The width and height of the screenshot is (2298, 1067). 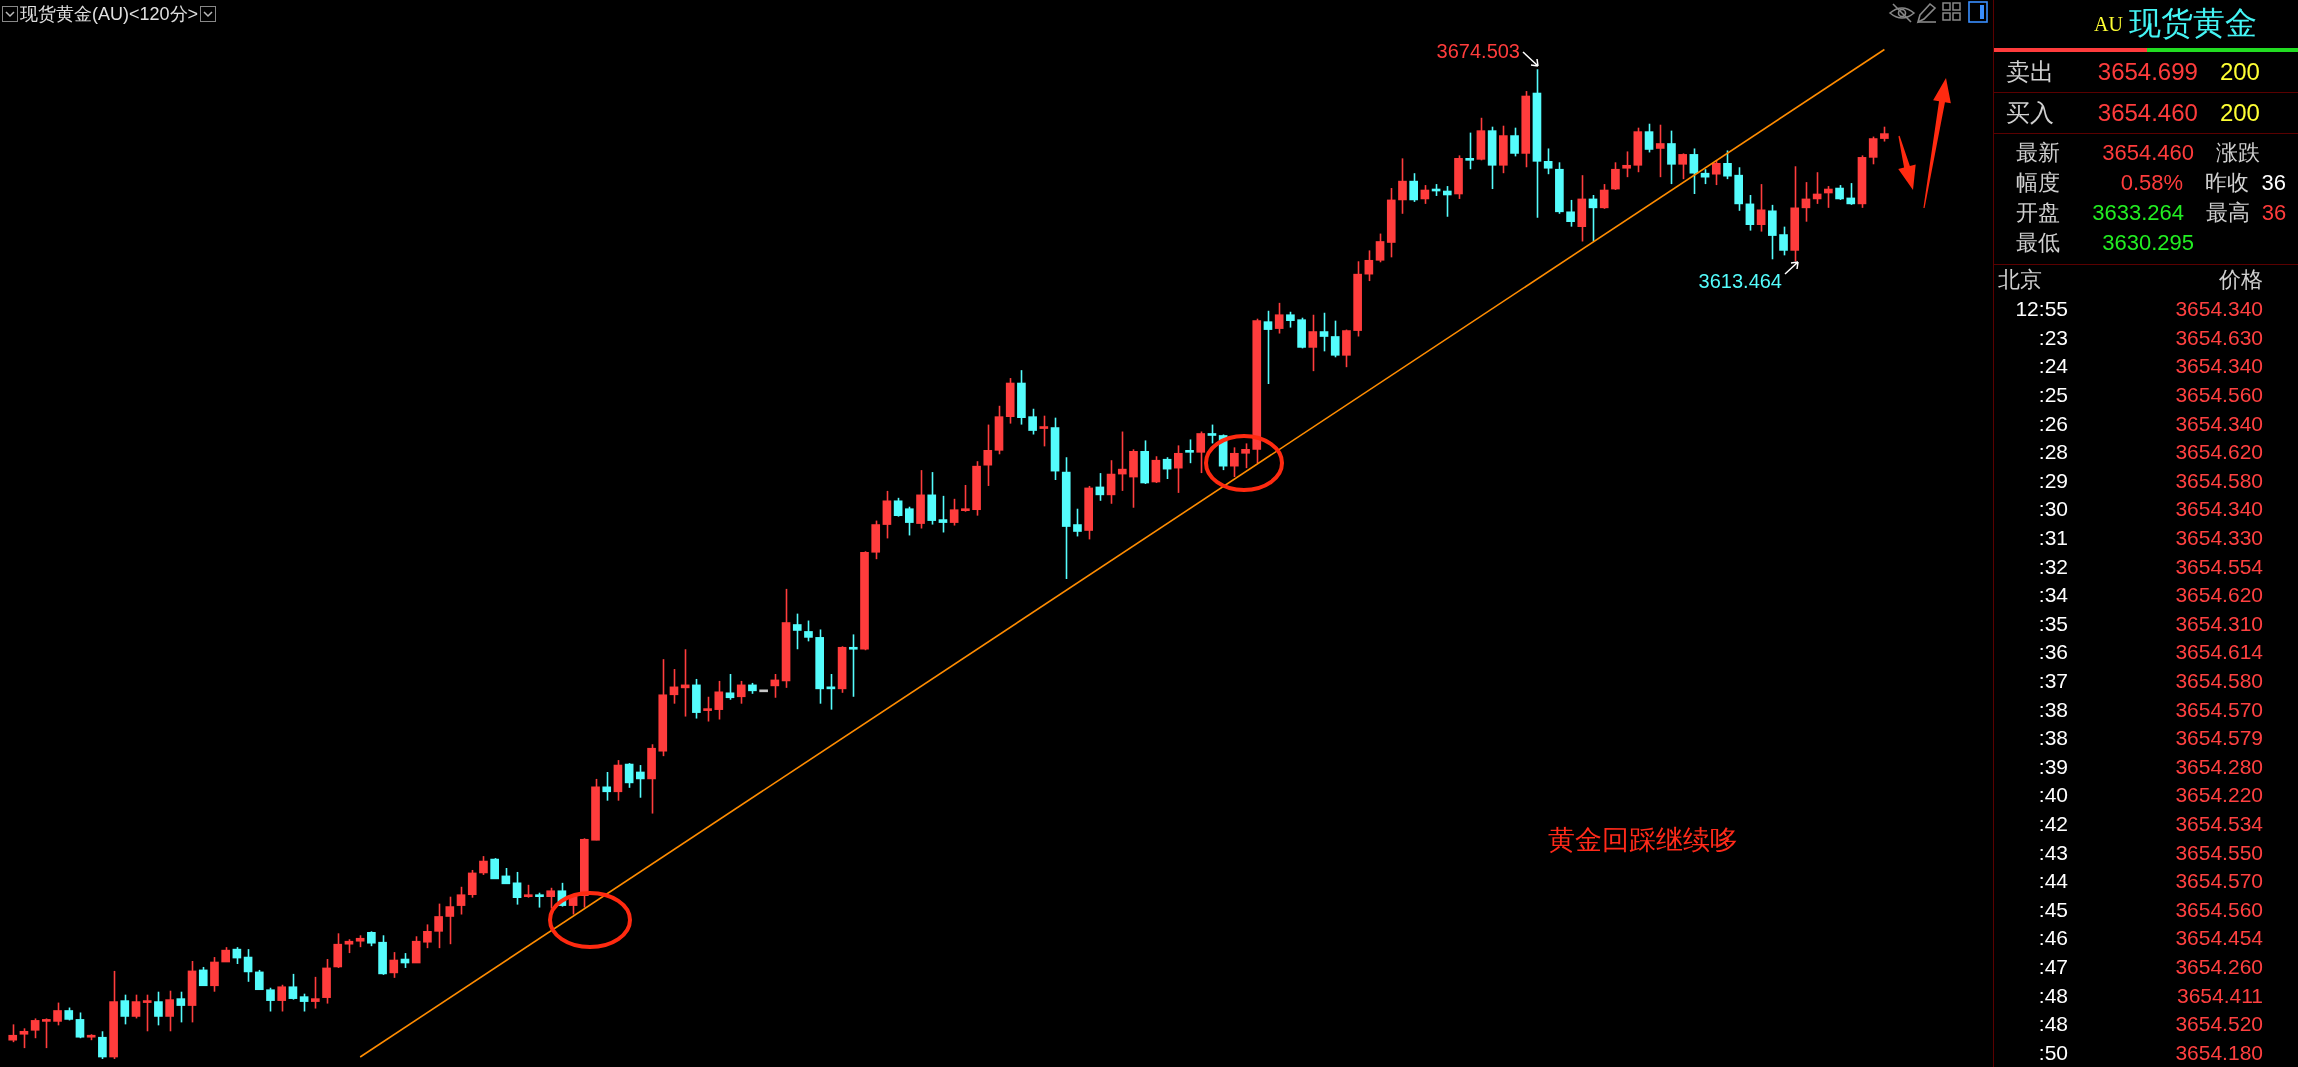 I want to click on text: 3654.411, so click(x=2219, y=995).